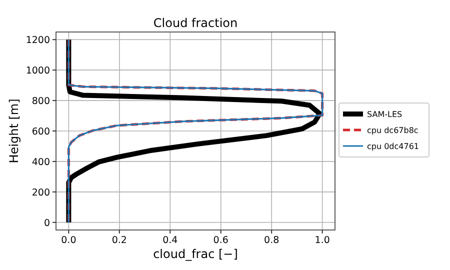  I want to click on y-tick-label: 0, so click(47, 223).